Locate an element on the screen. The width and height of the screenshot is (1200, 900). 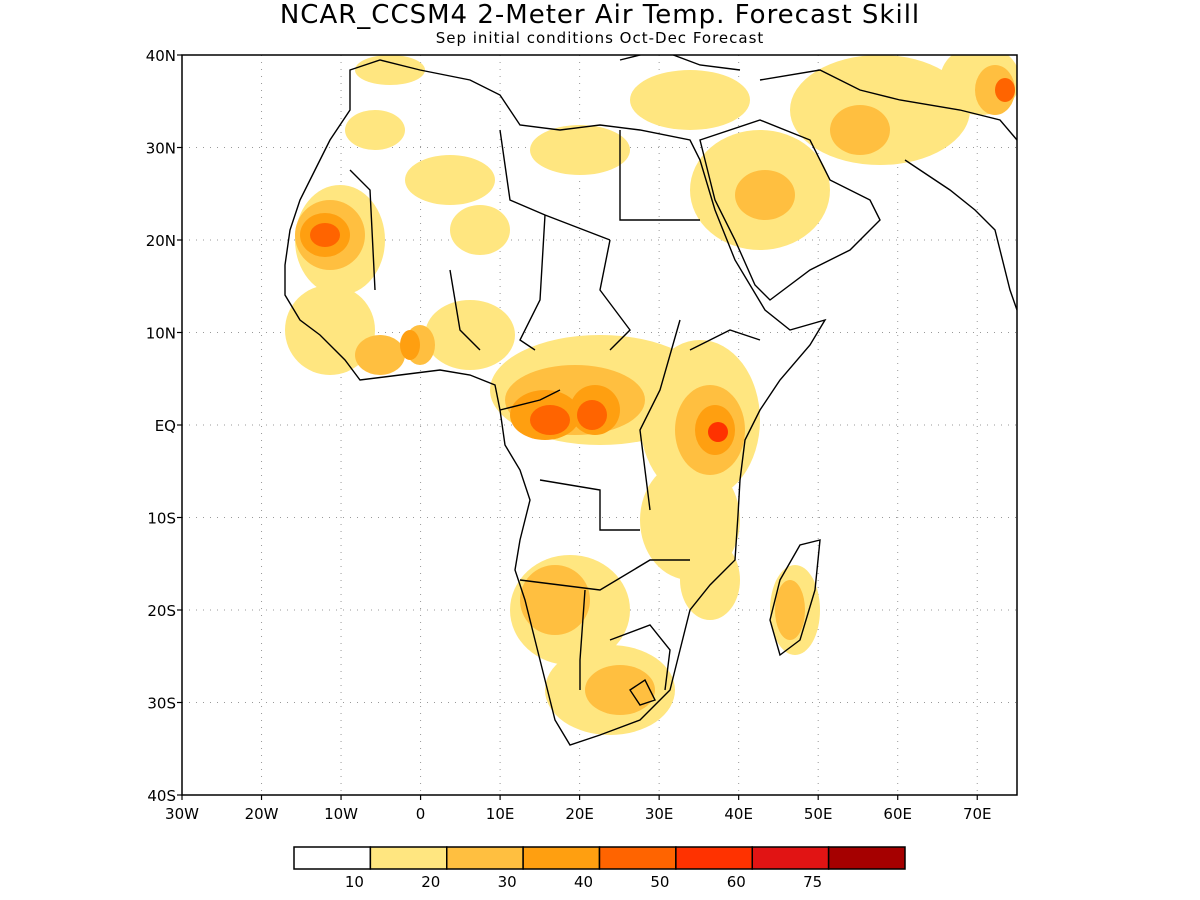
lon-tick-label: 30W is located at coordinates (182, 814).